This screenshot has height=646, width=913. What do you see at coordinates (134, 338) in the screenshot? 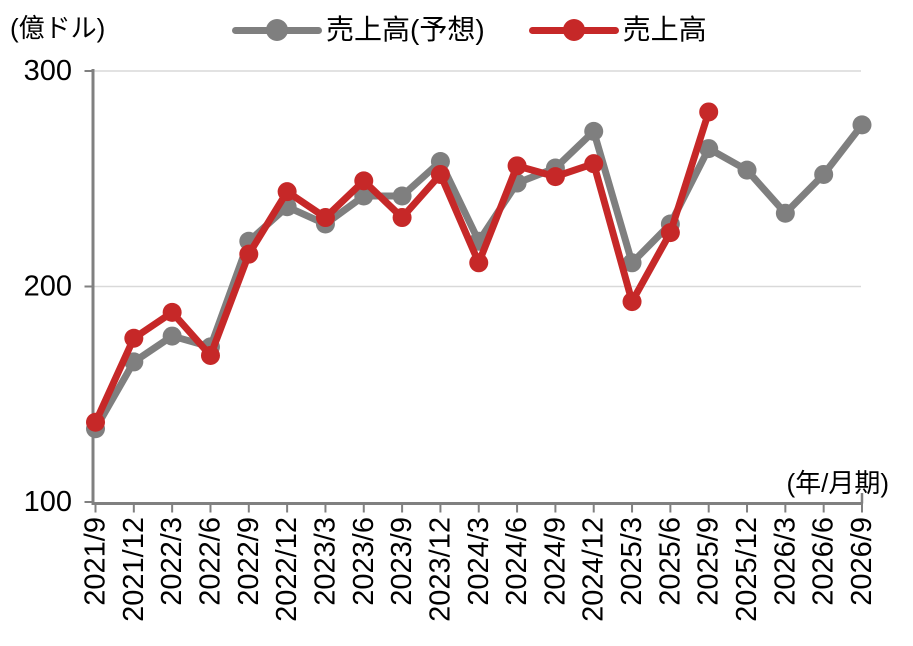
I see `data-point-actual-2021/12` at bounding box center [134, 338].